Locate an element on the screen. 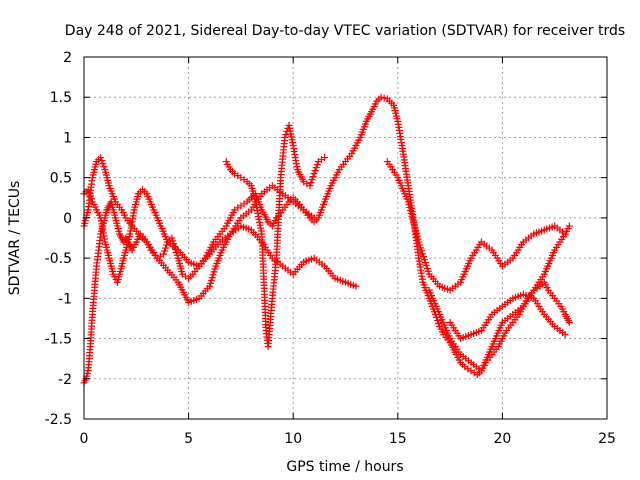  x-tick-label: 25 is located at coordinates (607, 439).